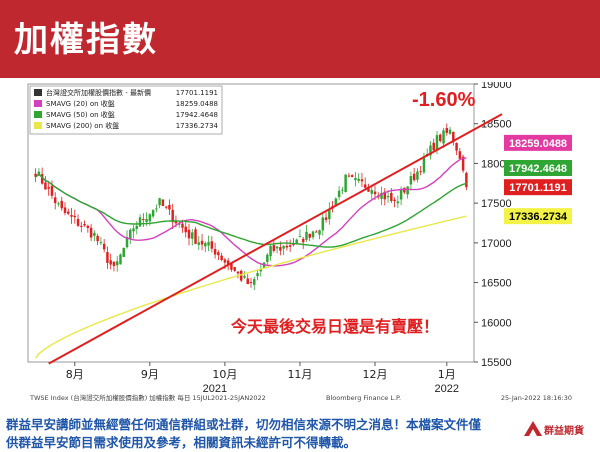 This screenshot has height=452, width=600. I want to click on legend-label: SMAVG (50) on 收盤, so click(80, 114).